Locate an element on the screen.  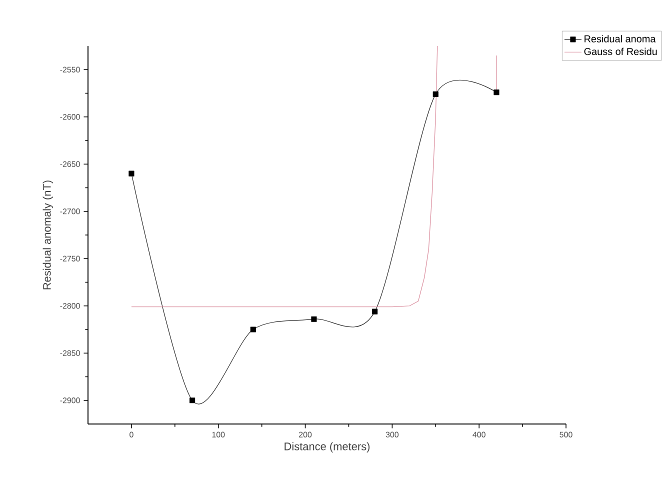
x-axis-title: Distance (meters) is located at coordinates (327, 447).